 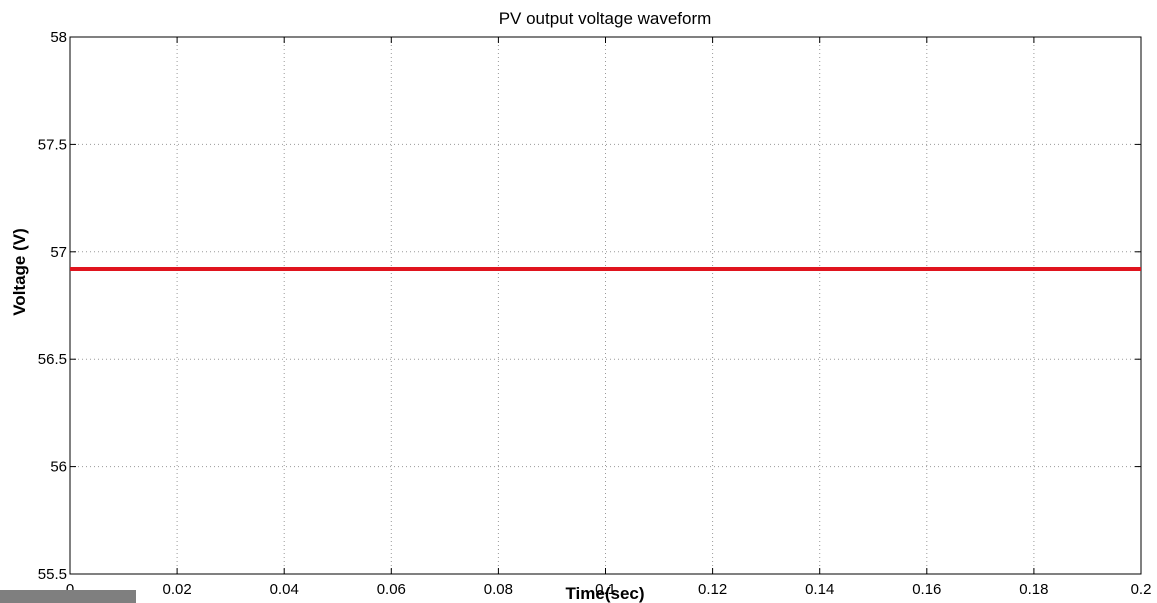 I want to click on x-axis-label: Time(sec), so click(x=604, y=593).